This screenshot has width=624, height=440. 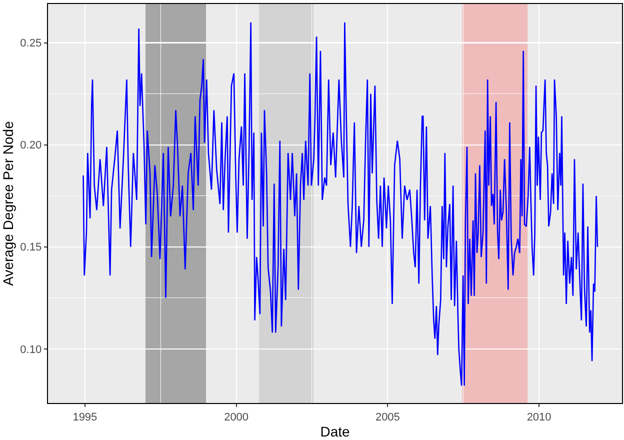 I want to click on x-tick-label: 2005, so click(x=387, y=417).